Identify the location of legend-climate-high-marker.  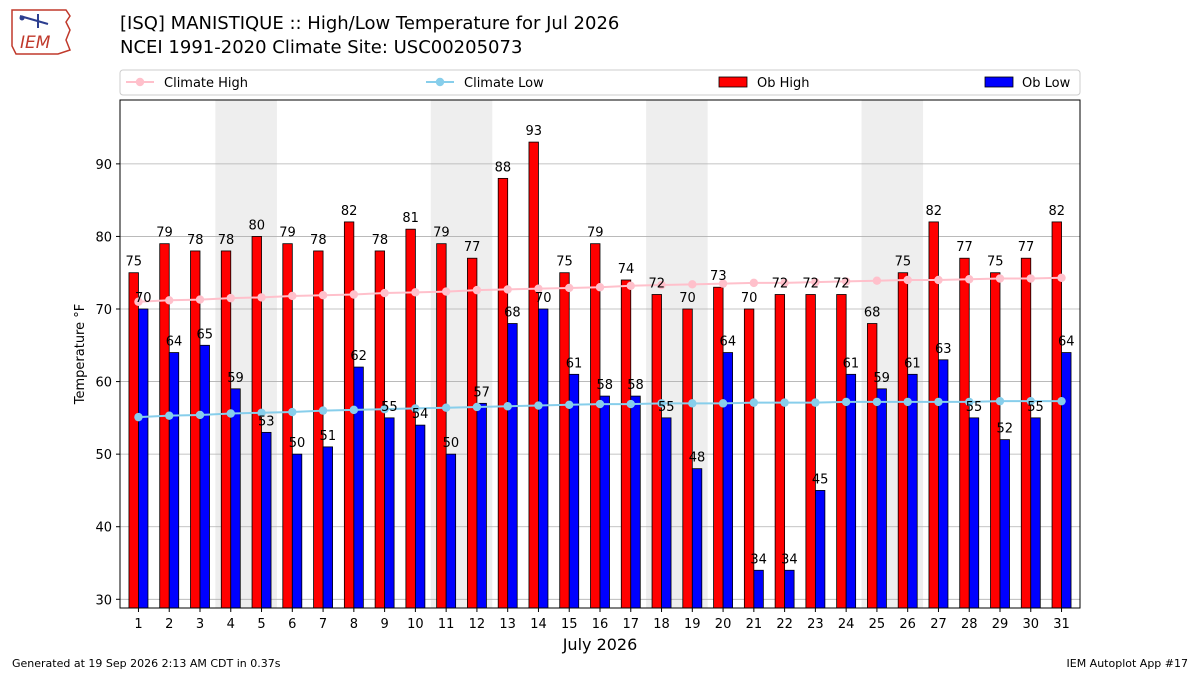
(140, 82).